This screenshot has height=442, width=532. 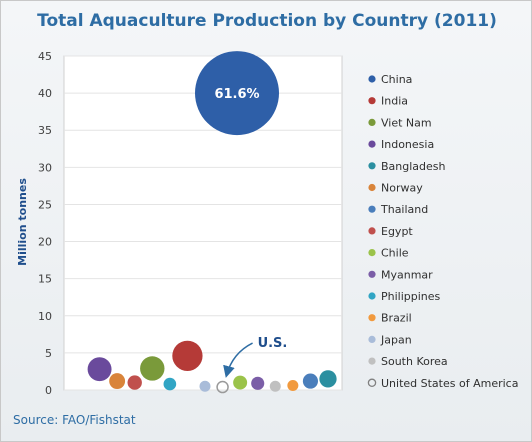 What do you see at coordinates (152, 368) in the screenshot?
I see `bubble-viet-nam` at bounding box center [152, 368].